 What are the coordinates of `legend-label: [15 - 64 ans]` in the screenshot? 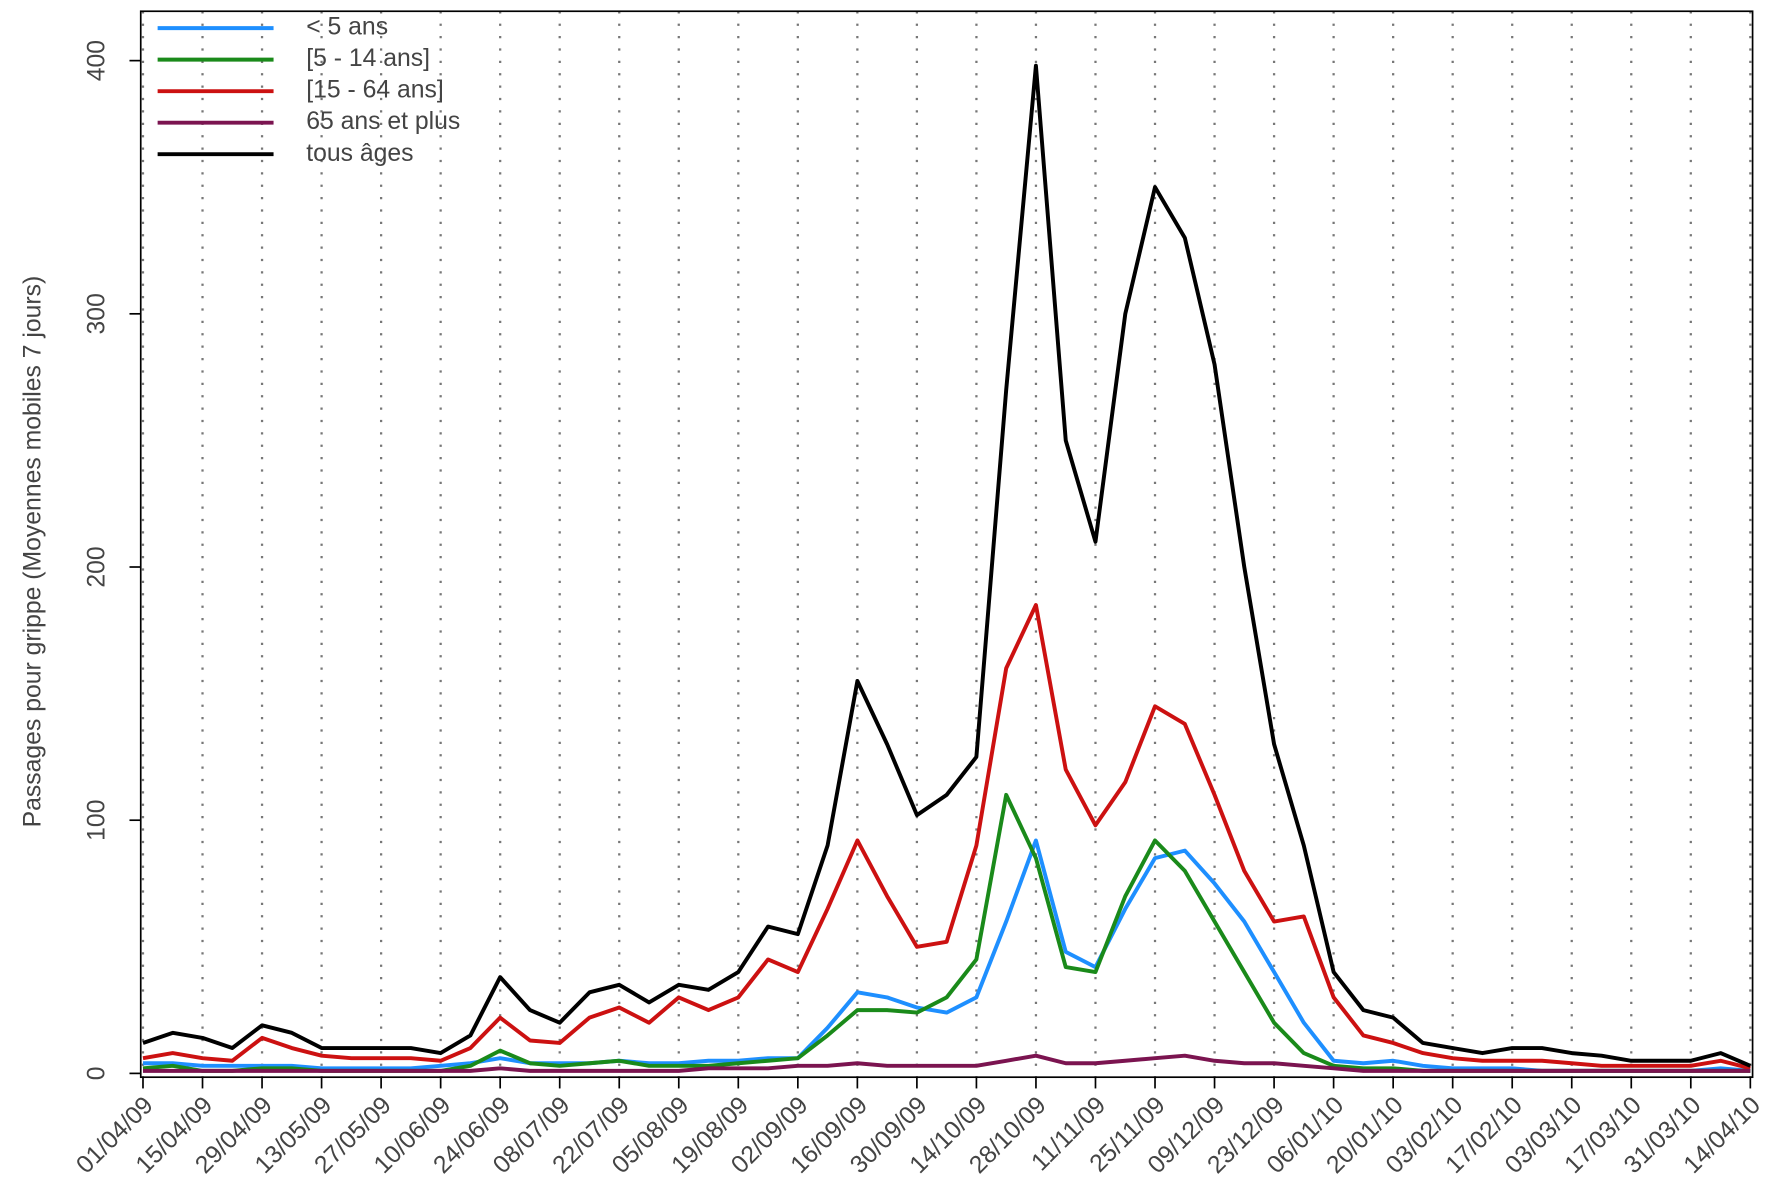 It's located at (375, 90).